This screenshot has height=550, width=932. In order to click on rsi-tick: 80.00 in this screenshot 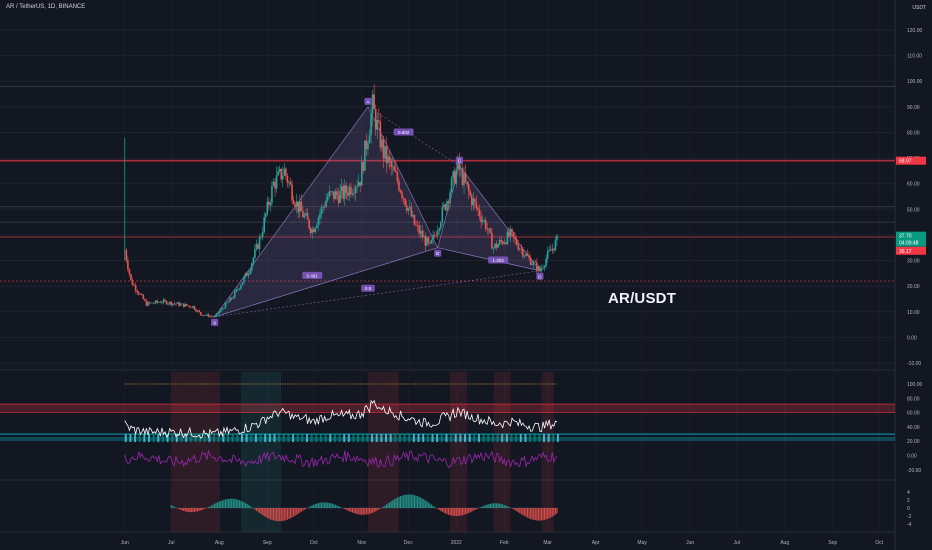, I will do `click(913, 399)`.